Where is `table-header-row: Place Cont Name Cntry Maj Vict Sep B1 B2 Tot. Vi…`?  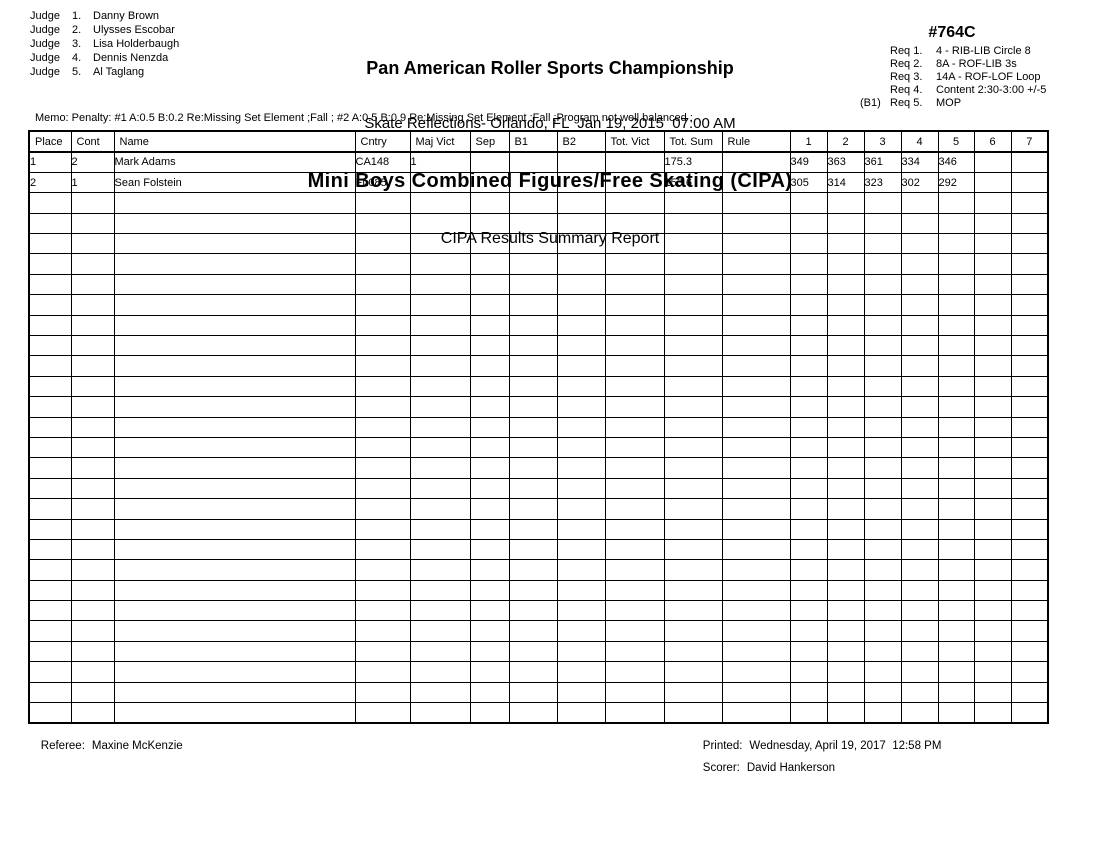
table-header-row: Place Cont Name Cntry Maj Vict Sep B1 B2 Tot. Vi… is located at coordinates (538, 141).